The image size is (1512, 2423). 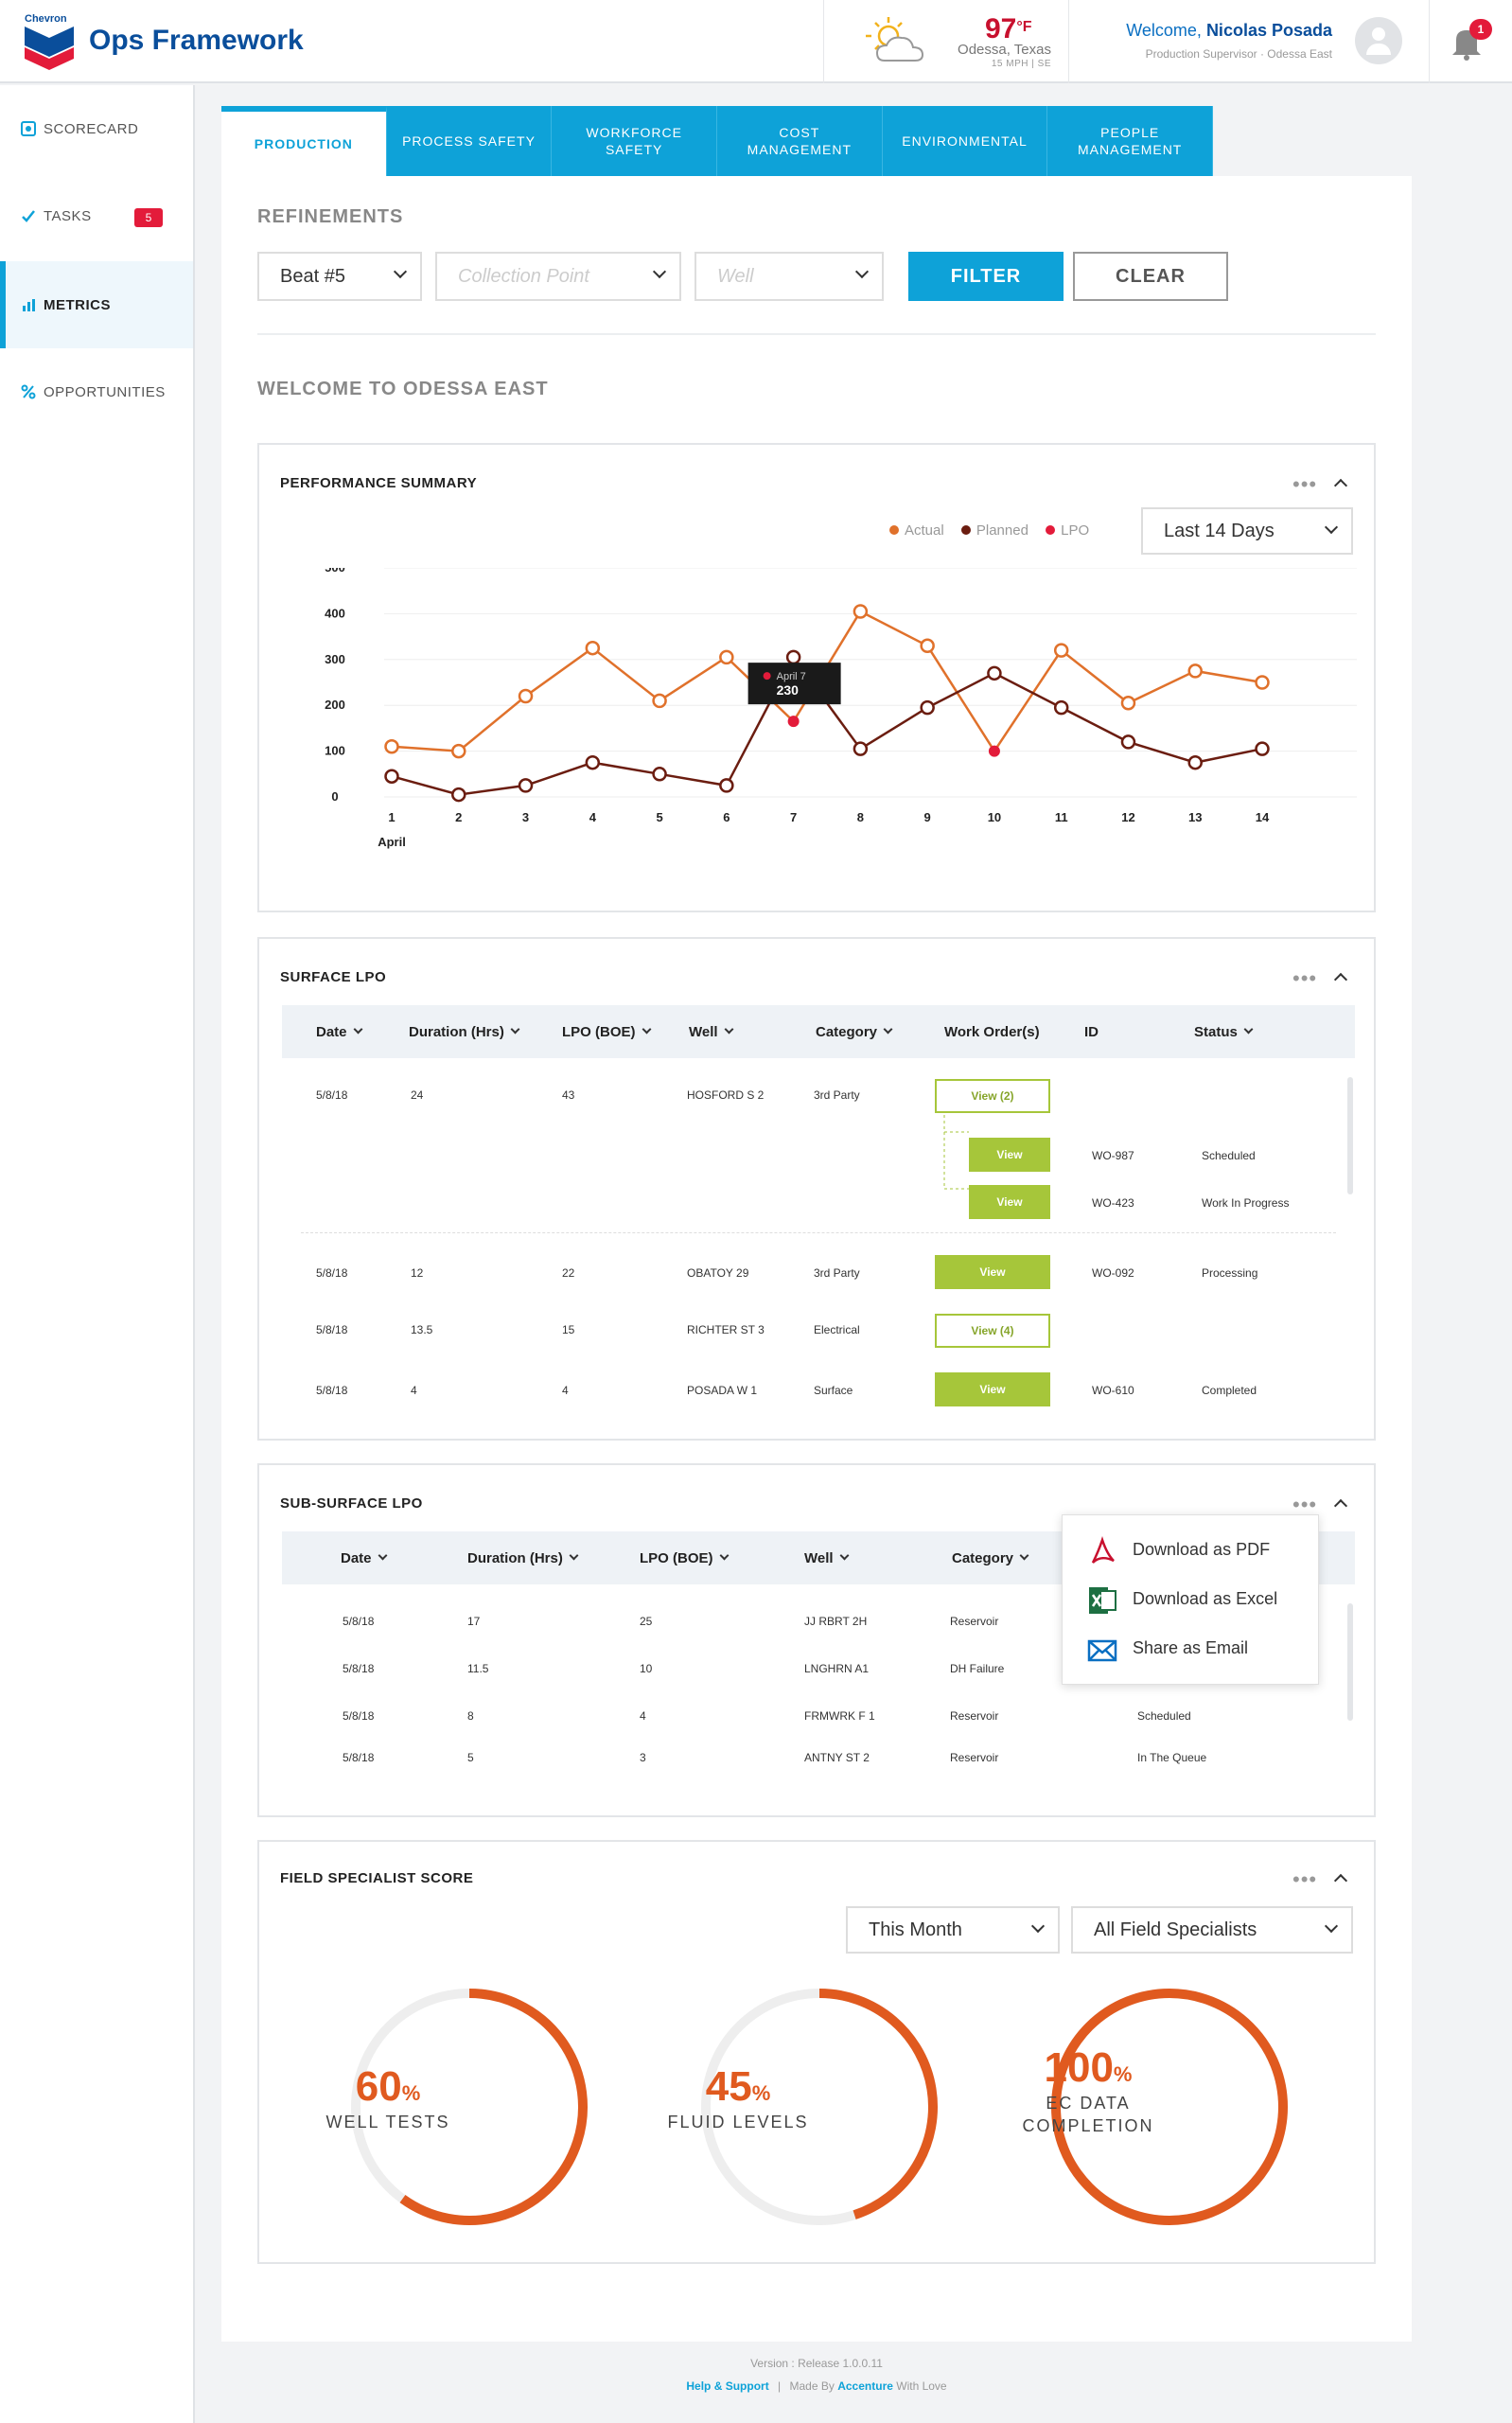 What do you see at coordinates (727, 2386) in the screenshot?
I see `help-support-link: Help & Support` at bounding box center [727, 2386].